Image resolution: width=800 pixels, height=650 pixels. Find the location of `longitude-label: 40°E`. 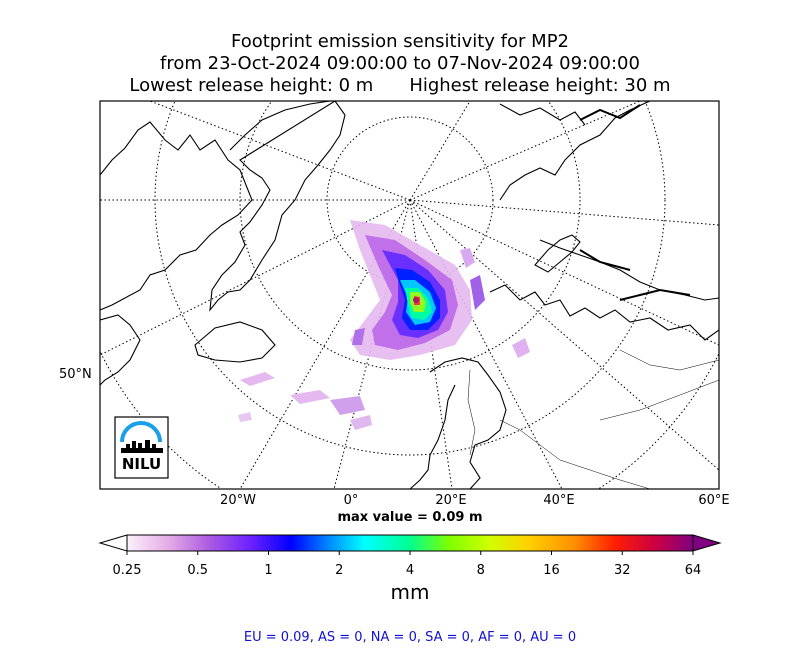

longitude-label: 40°E is located at coordinates (559, 500).